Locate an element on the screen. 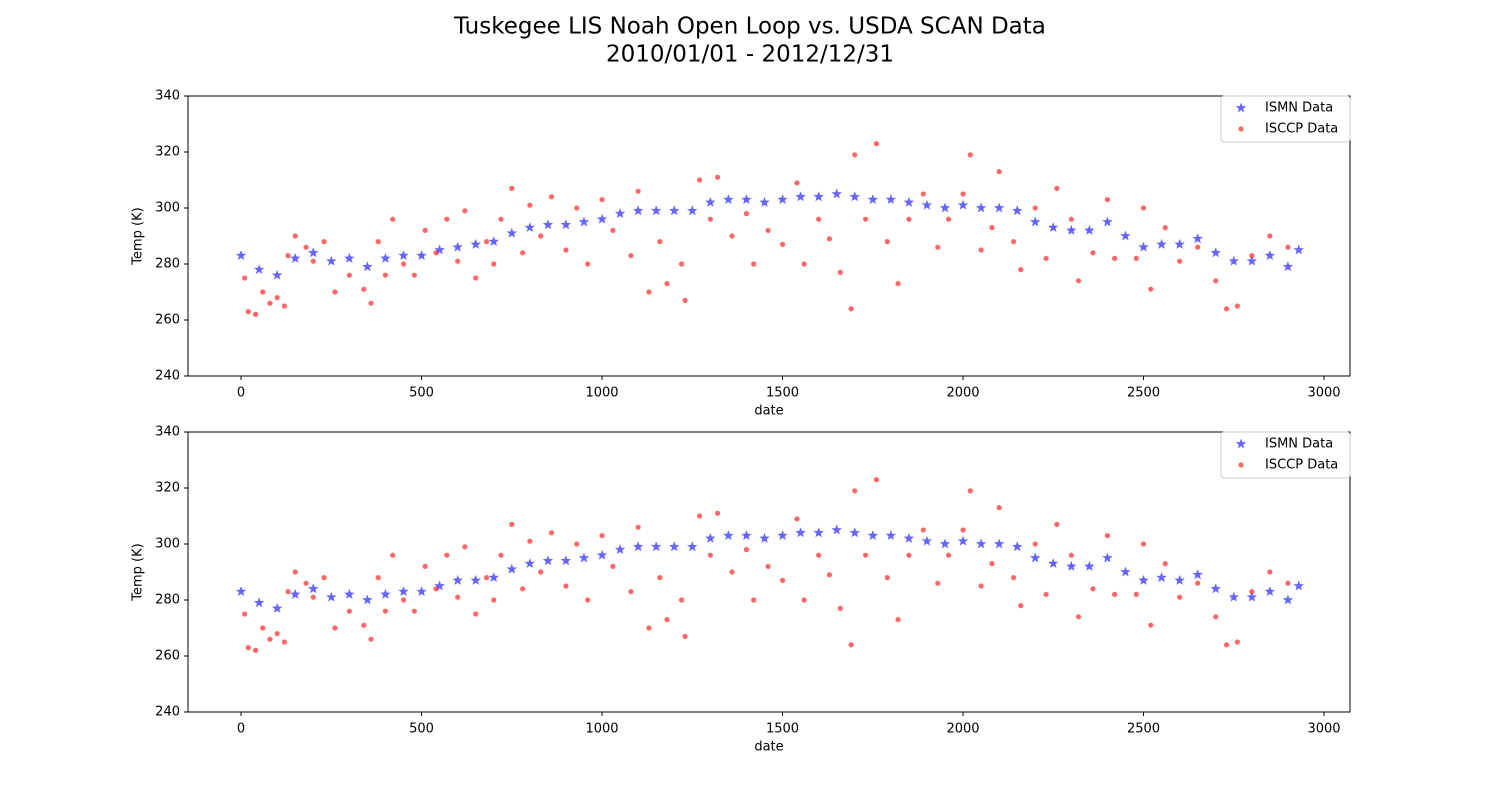 The width and height of the screenshot is (1500, 800). x-tick-label: 2500 is located at coordinates (1143, 393).